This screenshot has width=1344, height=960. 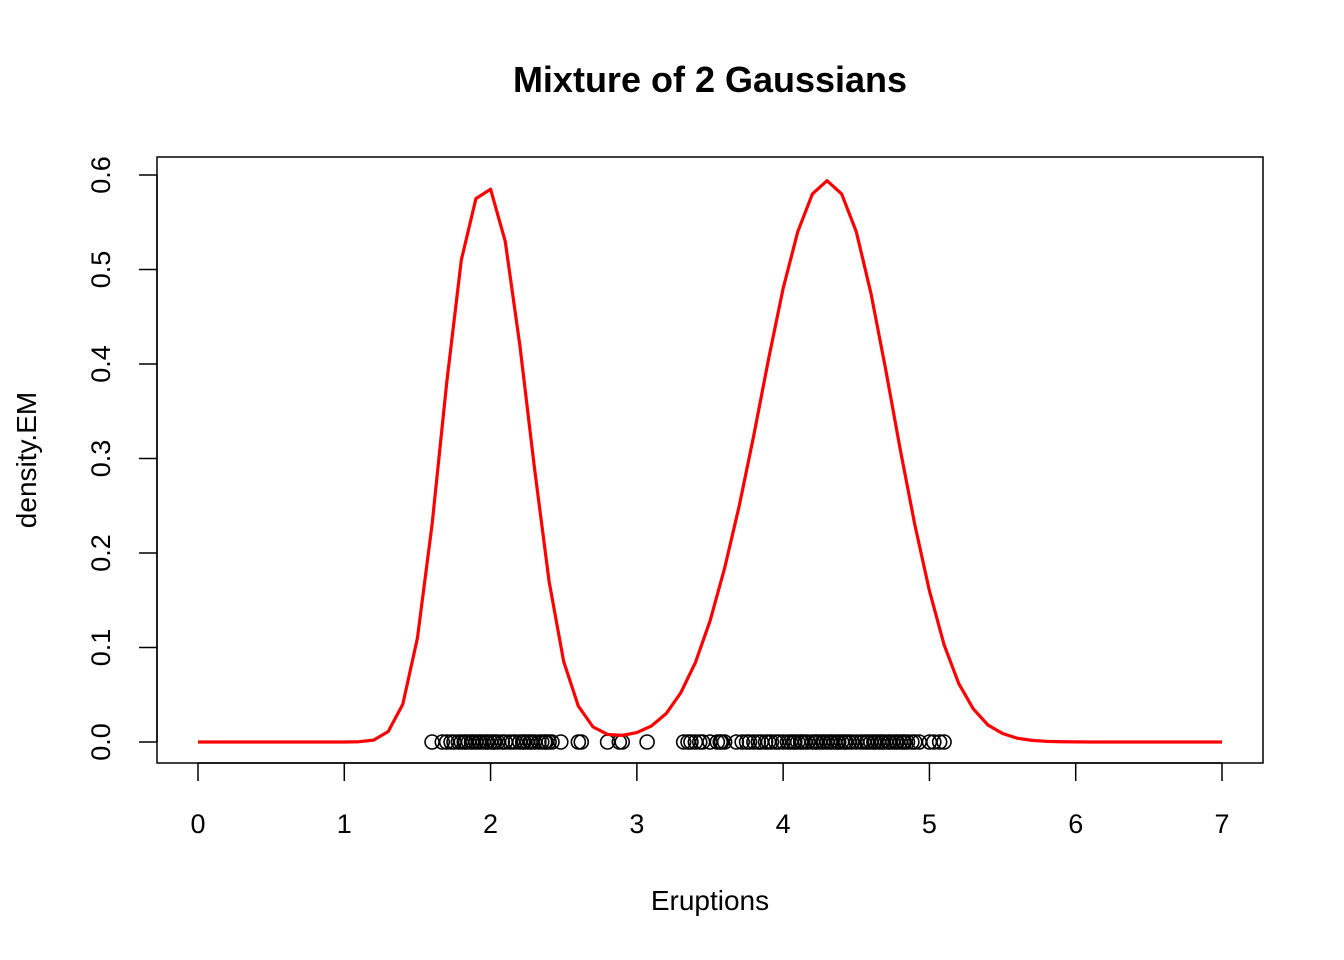 I want to click on y-axis-label: density.EM, so click(x=26, y=460).